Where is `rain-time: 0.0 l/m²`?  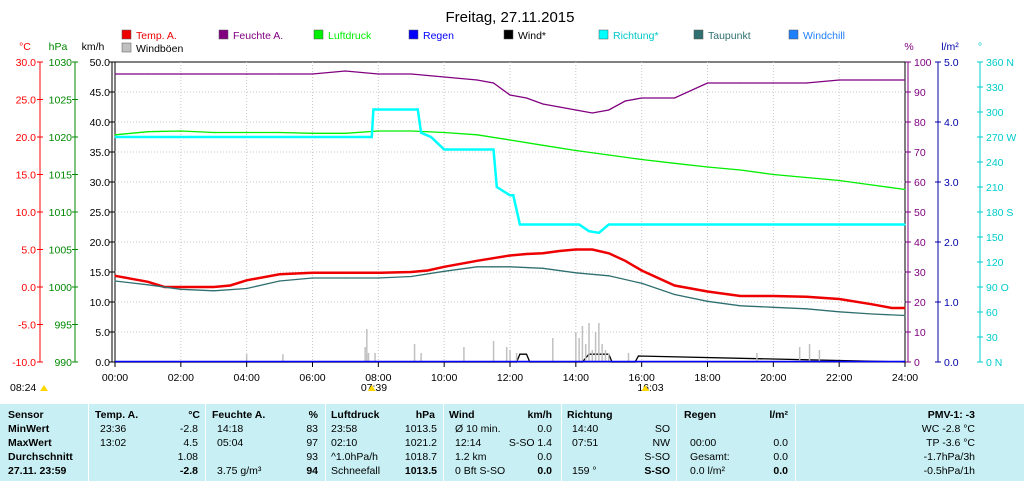
rain-time: 0.0 l/m² is located at coordinates (708, 471).